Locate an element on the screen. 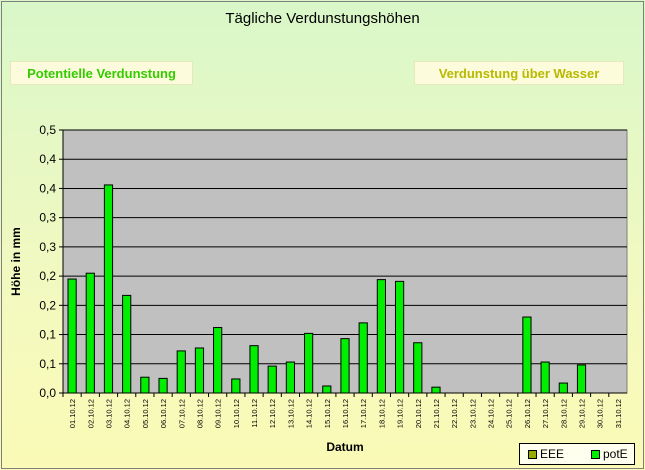 The width and height of the screenshot is (645, 470). y-axis-label: Höhe in mm is located at coordinates (16, 261).